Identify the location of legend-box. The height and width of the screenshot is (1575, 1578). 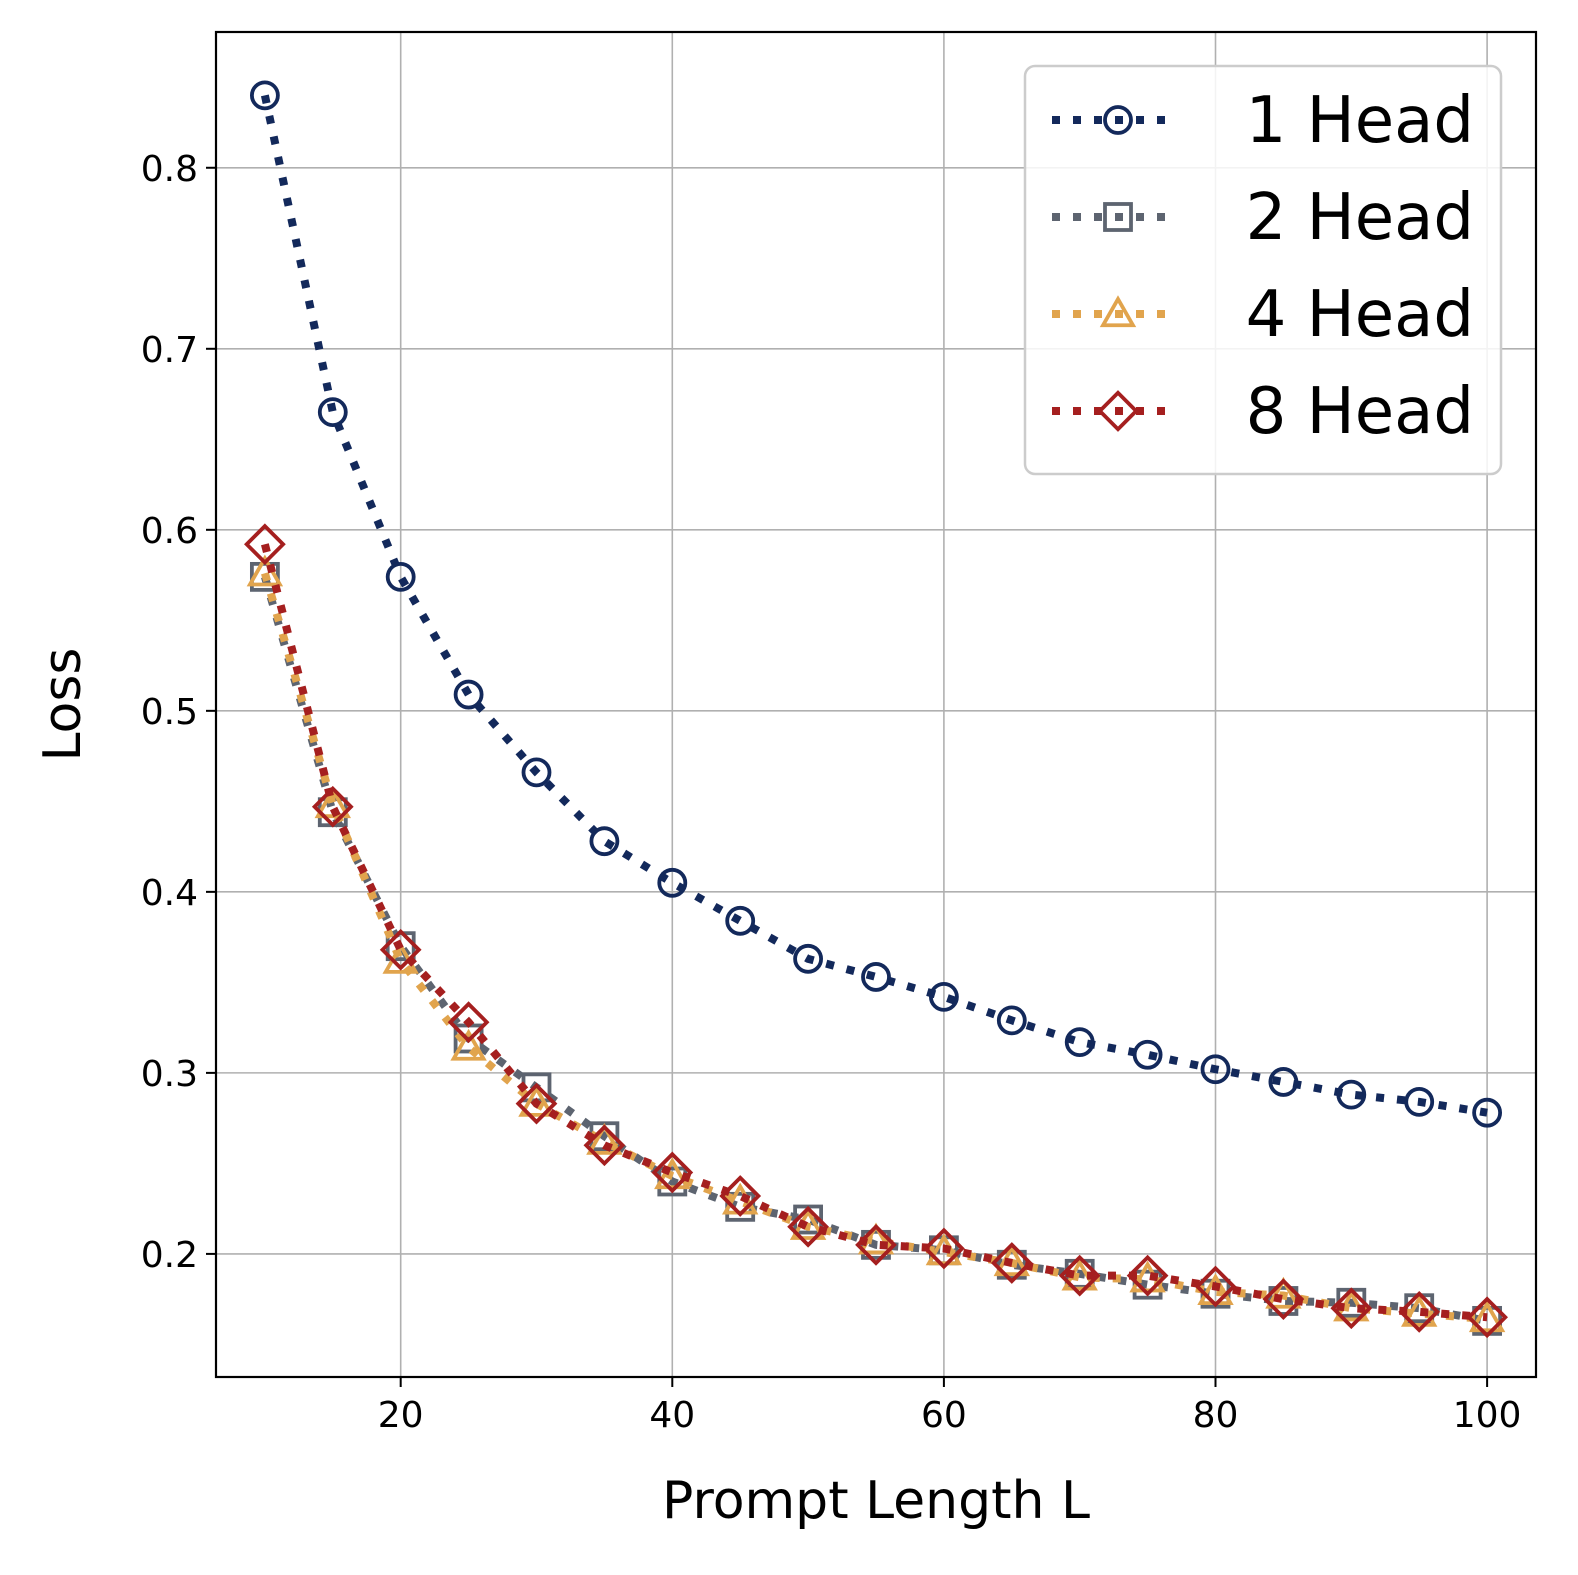
(1263, 270).